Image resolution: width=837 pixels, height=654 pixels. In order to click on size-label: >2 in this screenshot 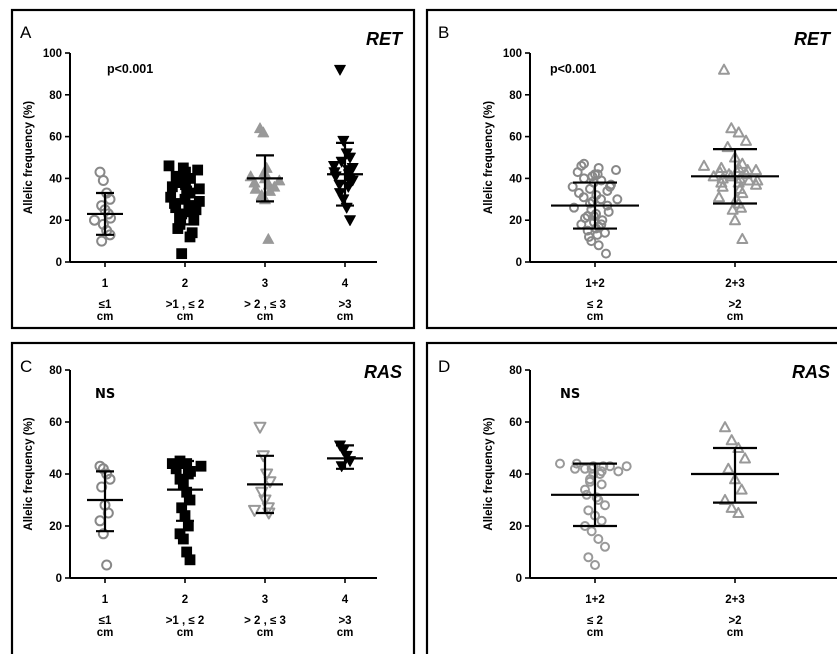, I will do `click(734, 305)`.